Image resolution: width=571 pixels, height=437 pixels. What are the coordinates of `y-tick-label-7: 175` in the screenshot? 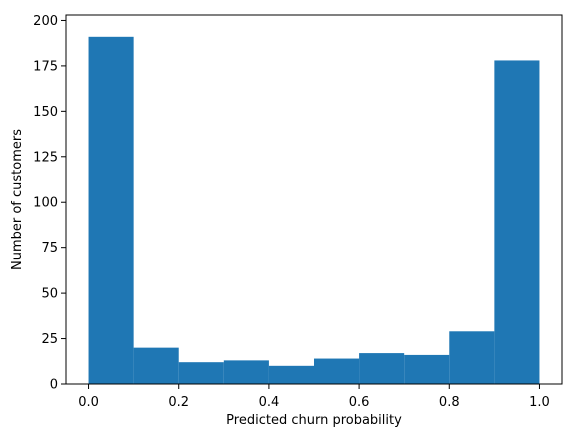 It's located at (45, 66).